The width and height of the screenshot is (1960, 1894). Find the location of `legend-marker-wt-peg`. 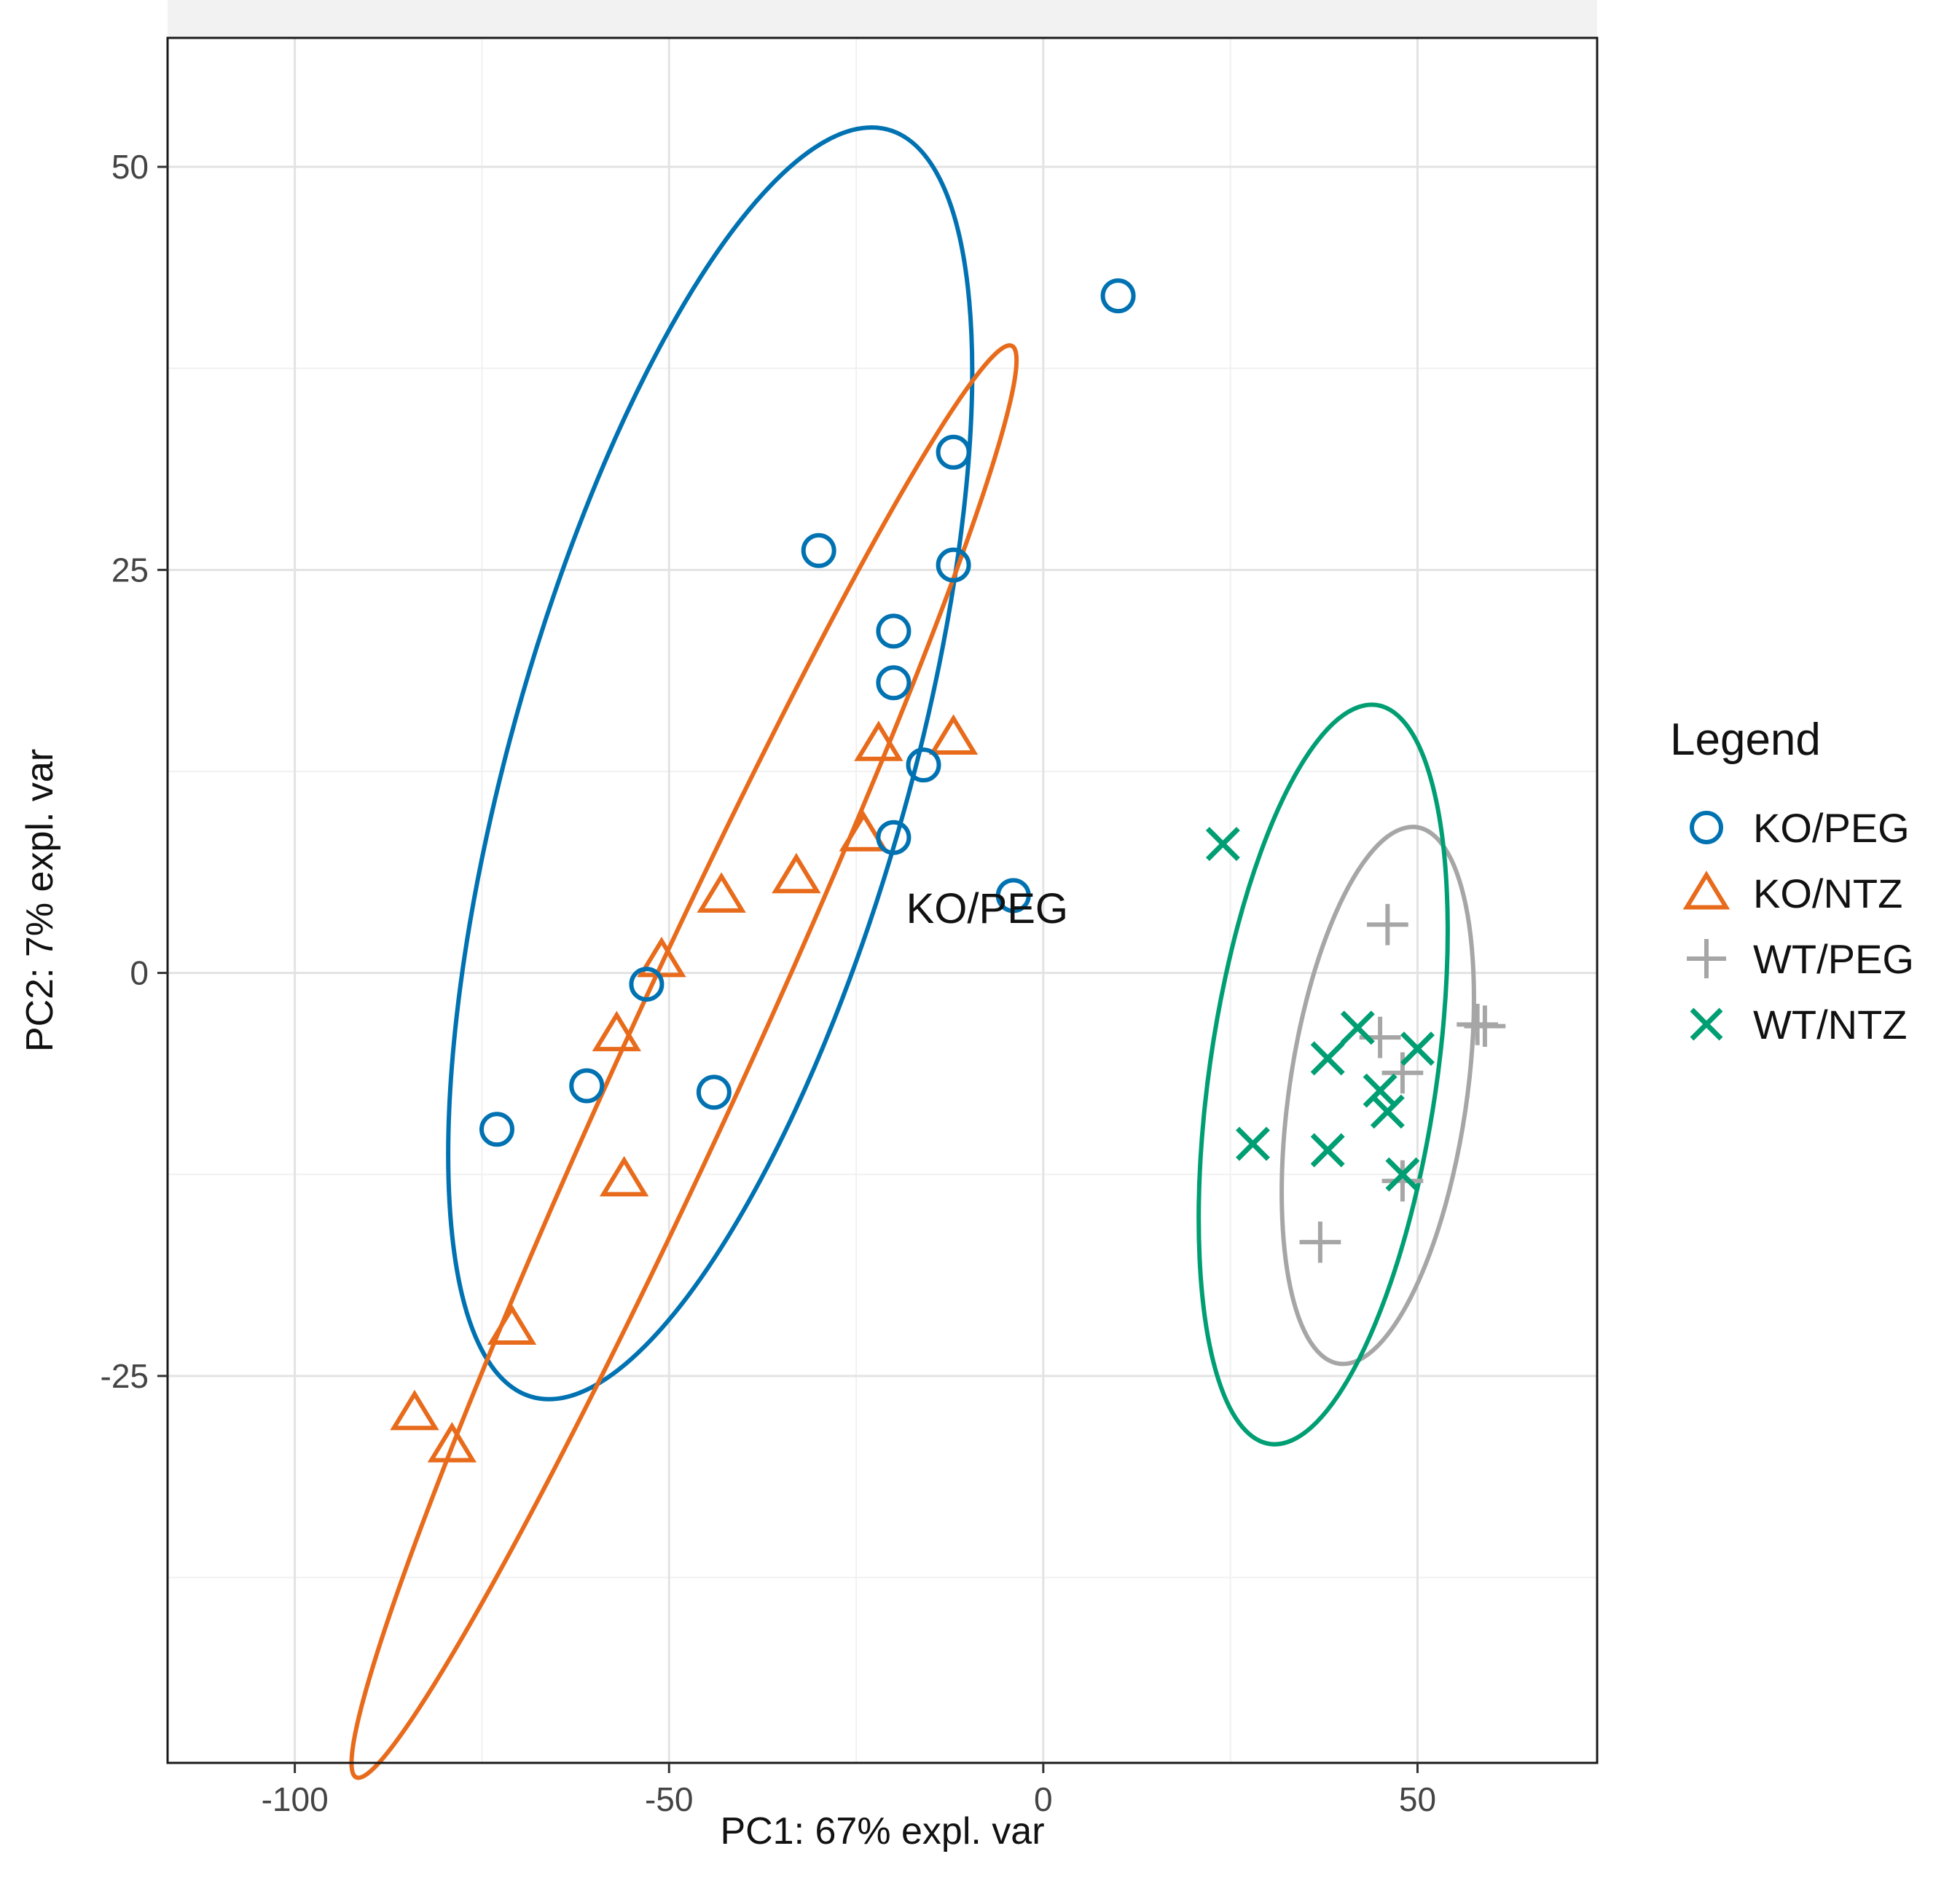

legend-marker-wt-peg is located at coordinates (1706, 959).